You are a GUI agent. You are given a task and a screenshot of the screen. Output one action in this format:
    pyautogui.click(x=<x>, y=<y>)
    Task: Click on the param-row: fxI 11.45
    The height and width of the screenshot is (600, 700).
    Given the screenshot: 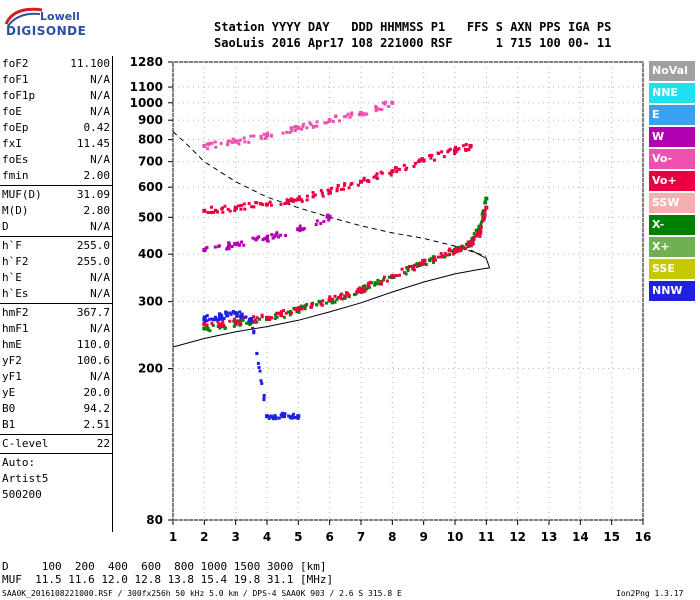 What is the action you would take?
    pyautogui.click(x=56, y=144)
    